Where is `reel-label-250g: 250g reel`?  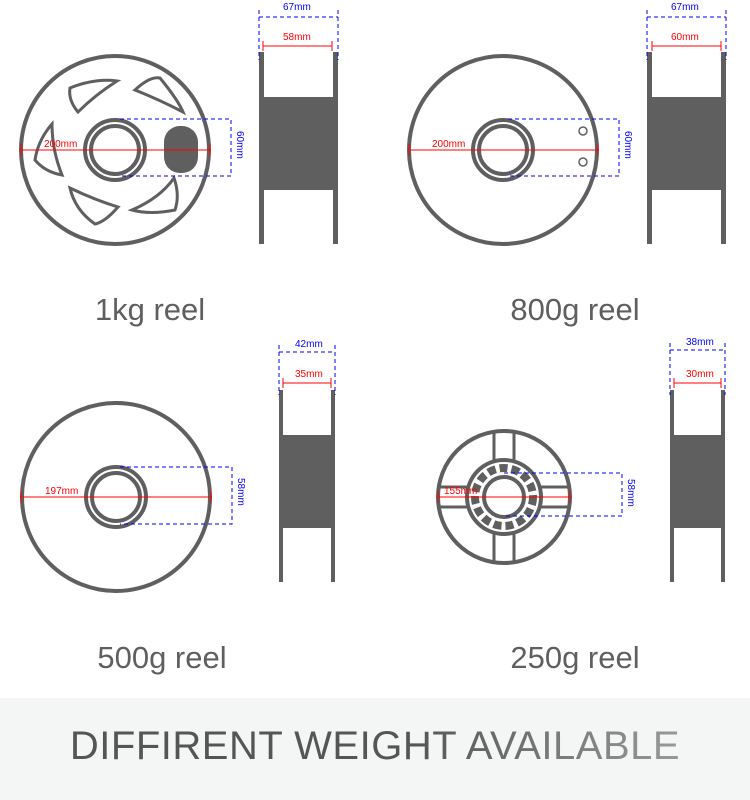
reel-label-250g: 250g reel is located at coordinates (575, 657).